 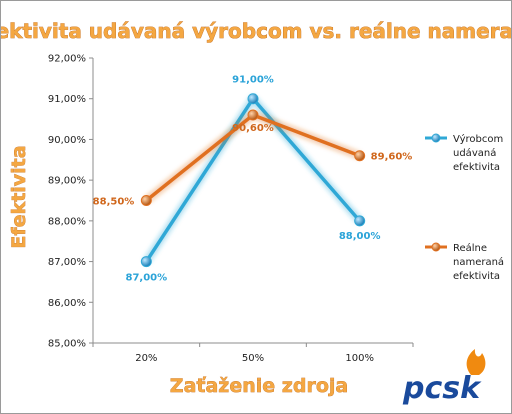 I want to click on legend-label: nameraná, so click(x=478, y=262).